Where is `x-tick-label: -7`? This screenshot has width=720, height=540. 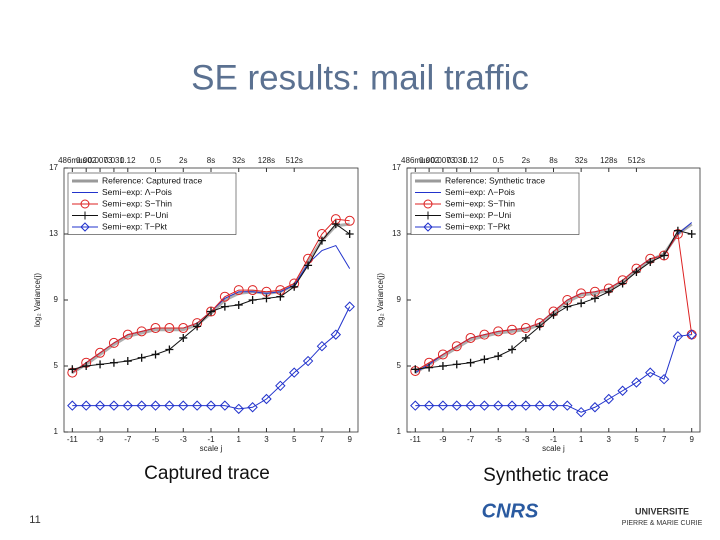 x-tick-label: -7 is located at coordinates (471, 439).